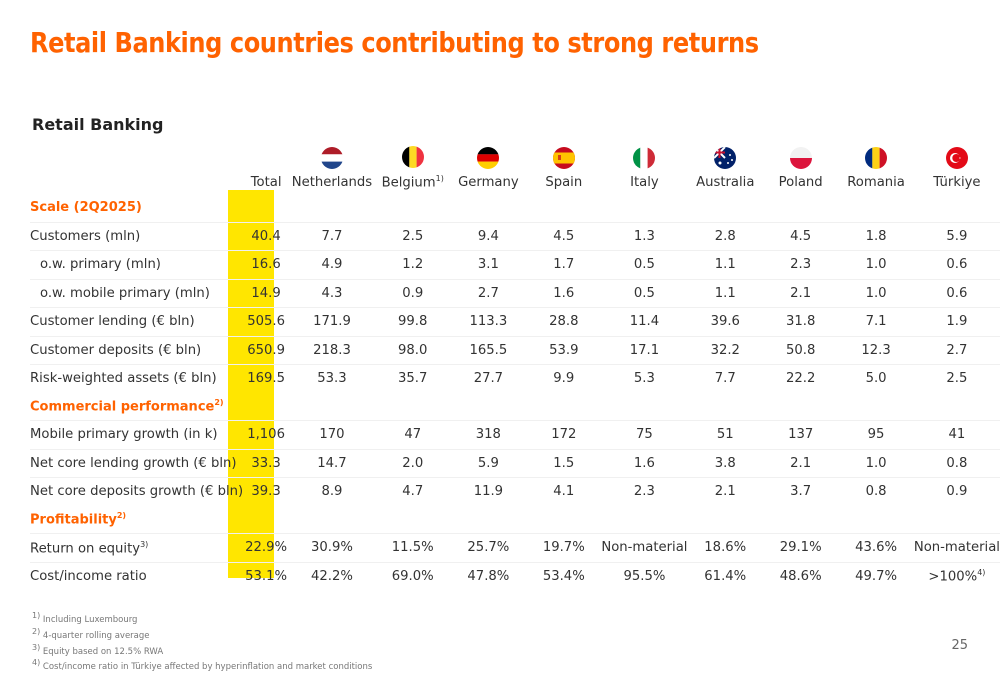  I want to click on value-cell: 41, so click(956, 434).